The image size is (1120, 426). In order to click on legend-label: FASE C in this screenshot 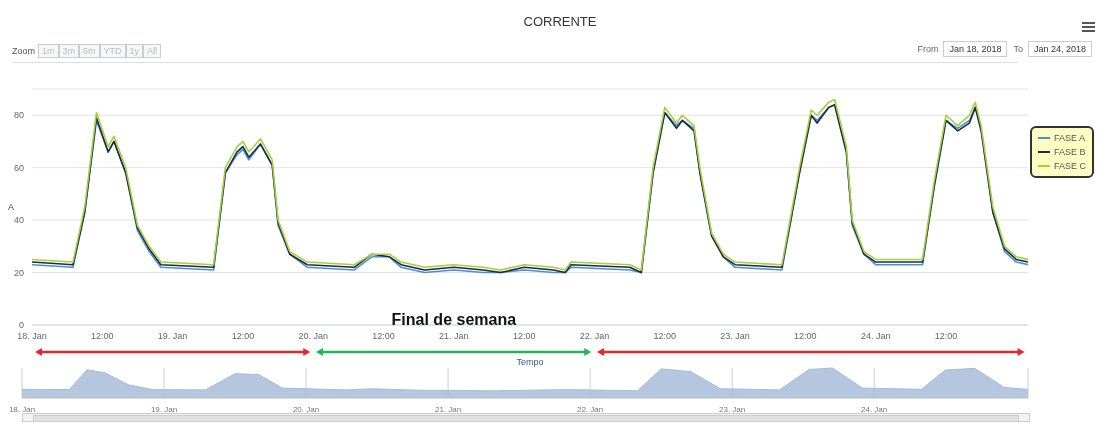, I will do `click(1070, 166)`.